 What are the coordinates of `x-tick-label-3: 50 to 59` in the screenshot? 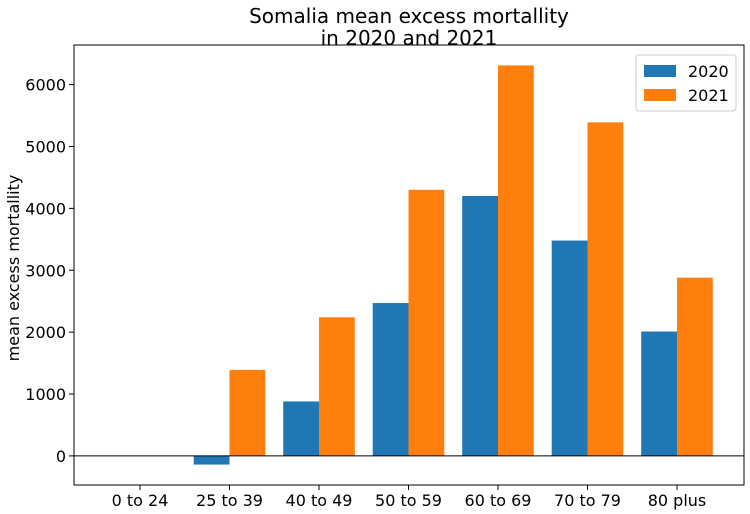 It's located at (408, 500).